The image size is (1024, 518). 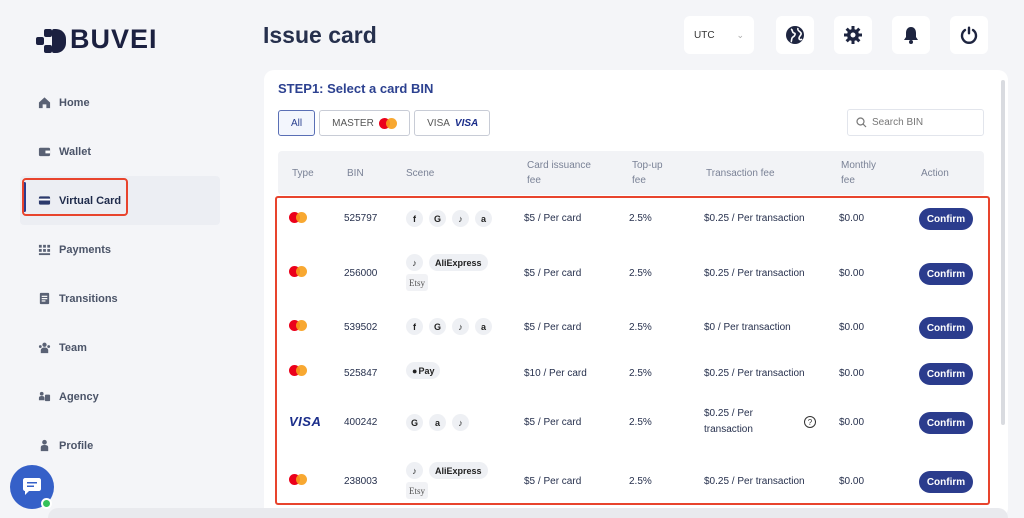 I want to click on sidebar-item-label: Home, so click(x=74, y=102).